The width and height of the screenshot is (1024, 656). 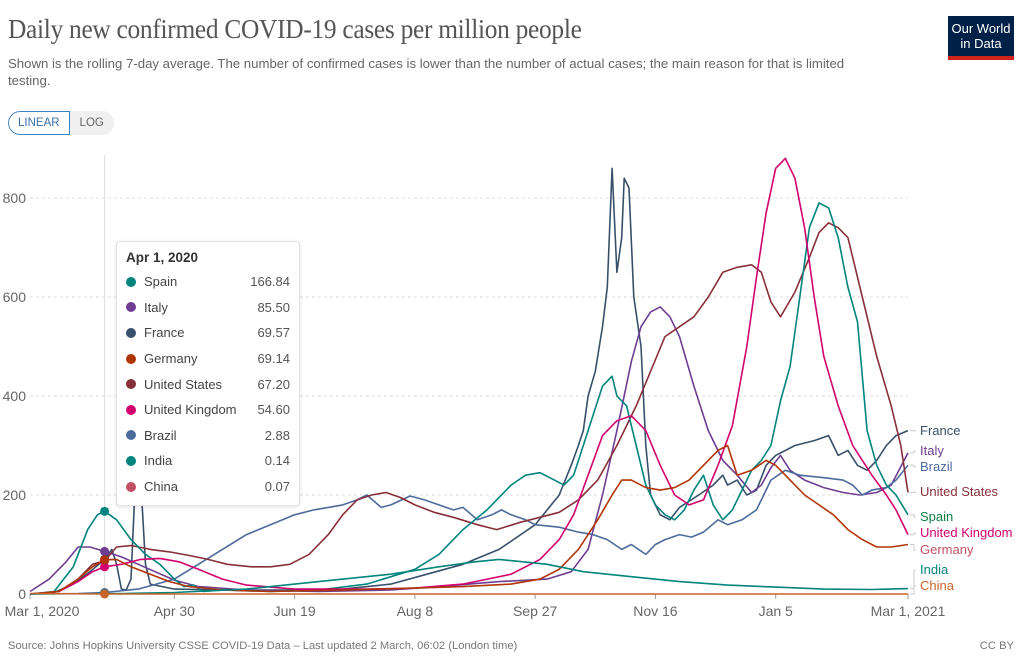 What do you see at coordinates (908, 611) in the screenshot?
I see `x-tick-label: Mar 1, 2021` at bounding box center [908, 611].